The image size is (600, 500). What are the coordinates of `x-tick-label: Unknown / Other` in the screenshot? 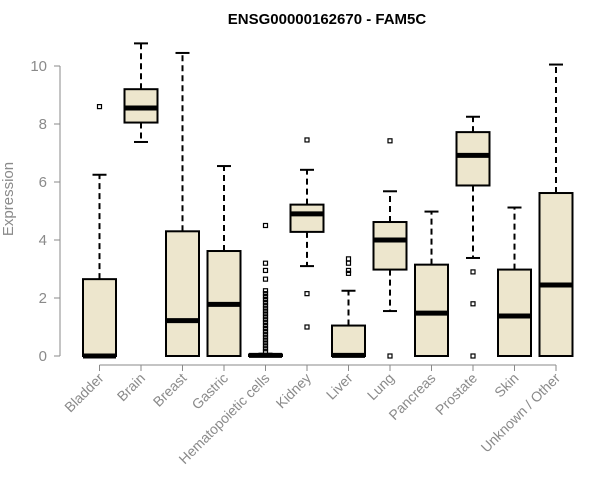 It's located at (521, 413).